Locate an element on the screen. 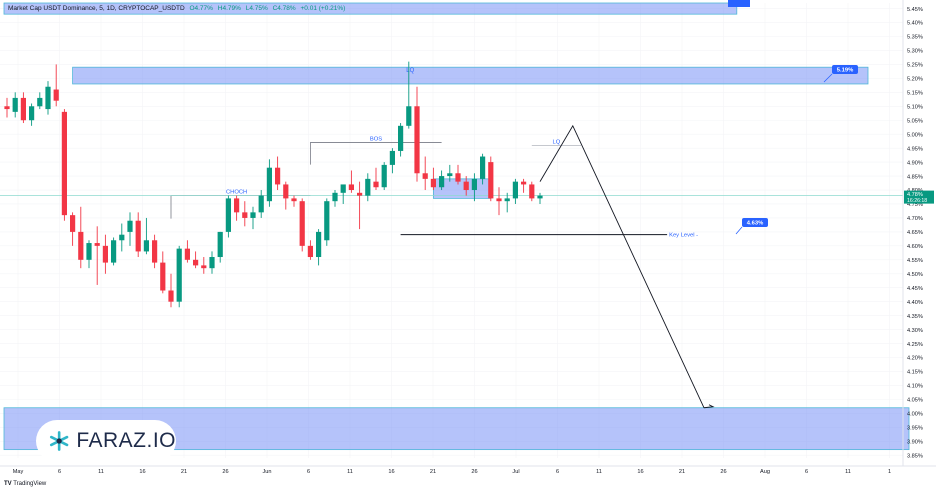  y-tick-label: 5.05% is located at coordinates (915, 121).